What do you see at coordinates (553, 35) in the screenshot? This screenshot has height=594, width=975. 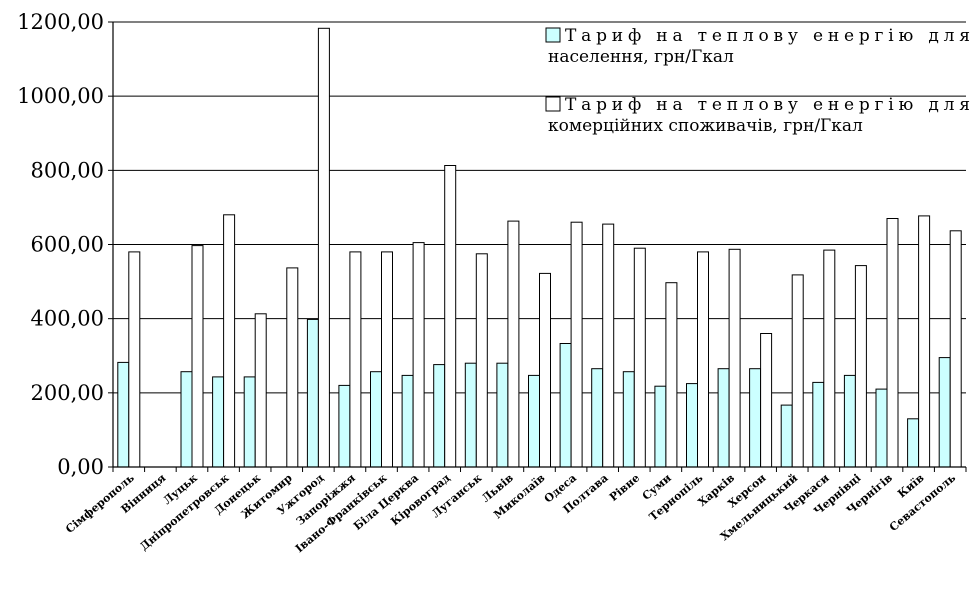 I see `legend-swatch-population` at bounding box center [553, 35].